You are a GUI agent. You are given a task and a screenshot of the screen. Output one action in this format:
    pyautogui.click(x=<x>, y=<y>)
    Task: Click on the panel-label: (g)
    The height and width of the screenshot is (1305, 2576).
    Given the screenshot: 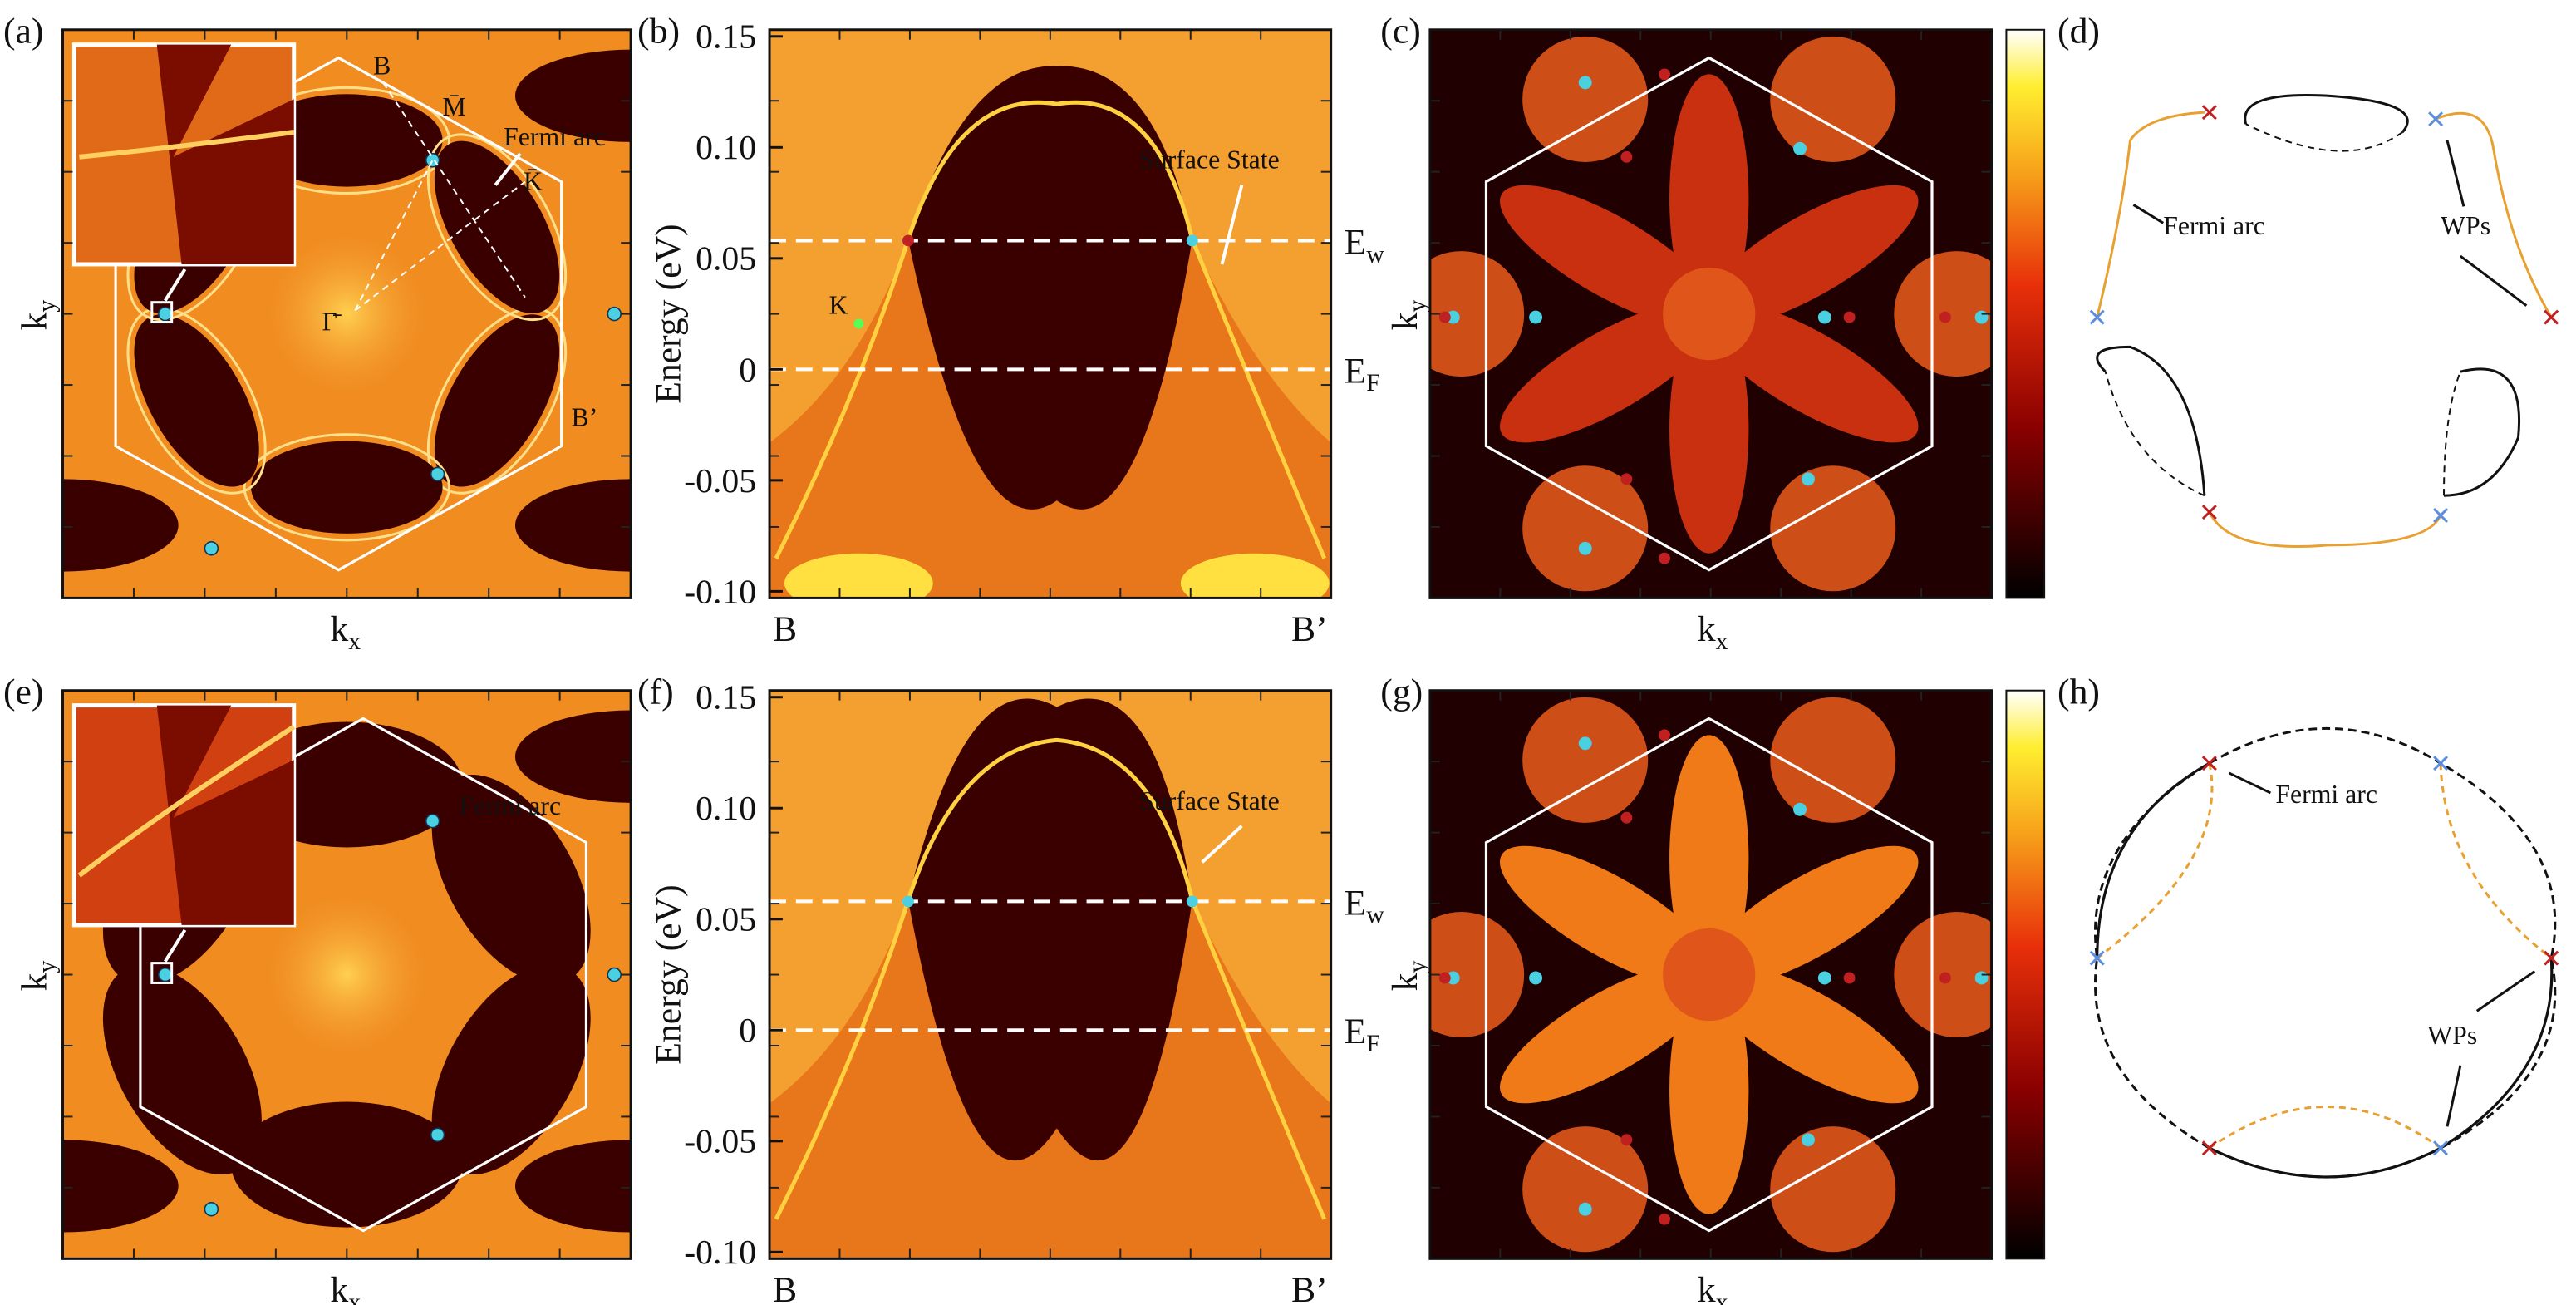 What is the action you would take?
    pyautogui.click(x=1401, y=692)
    